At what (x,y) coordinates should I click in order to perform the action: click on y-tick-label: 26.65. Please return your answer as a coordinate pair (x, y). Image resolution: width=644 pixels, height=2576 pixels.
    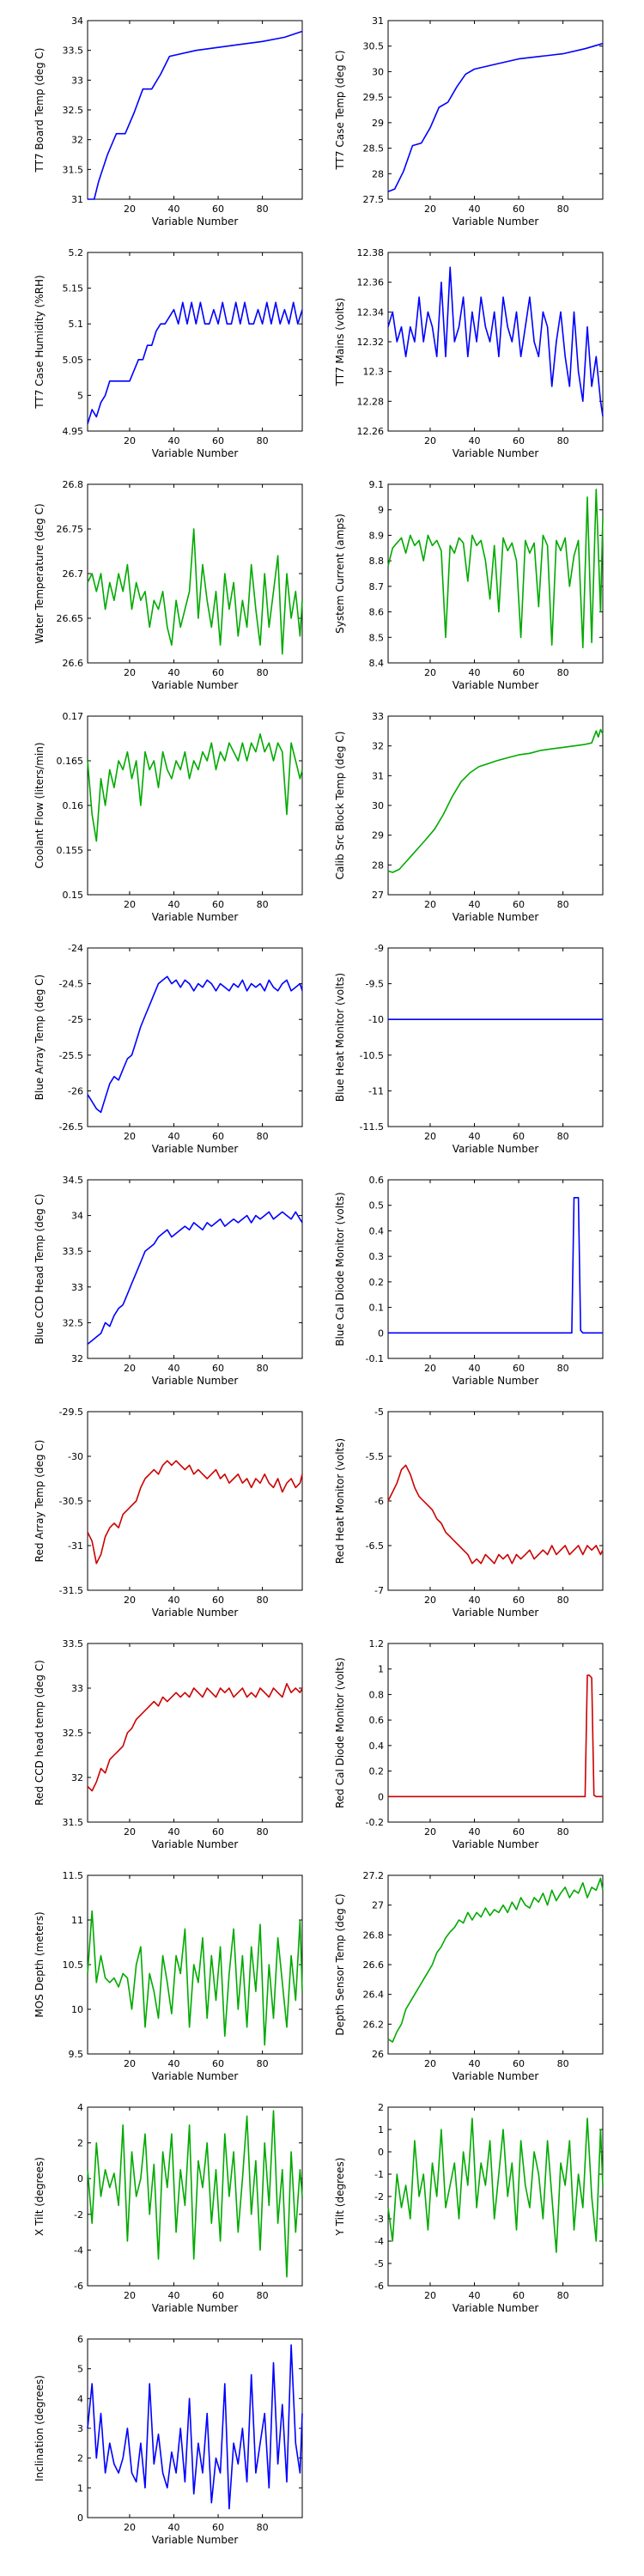
    Looking at the image, I should click on (70, 618).